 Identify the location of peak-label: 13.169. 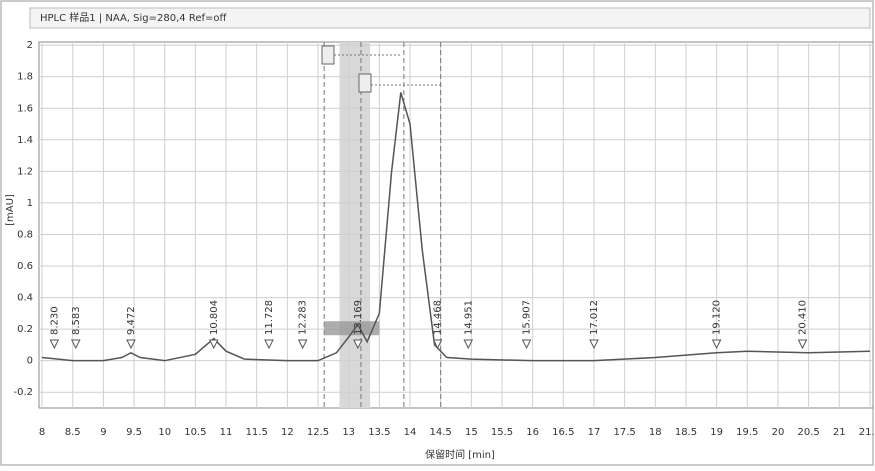
(358, 317).